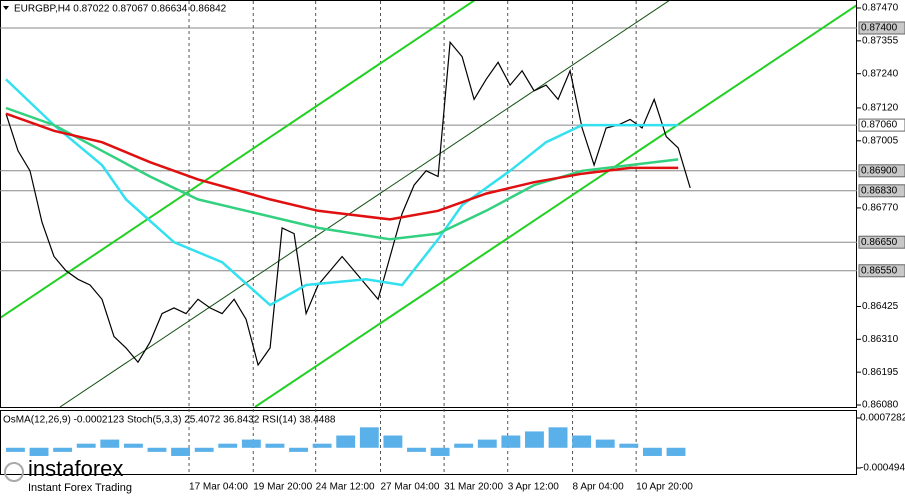 The image size is (905, 497). I want to click on logo-text: instaforex, so click(75, 468).